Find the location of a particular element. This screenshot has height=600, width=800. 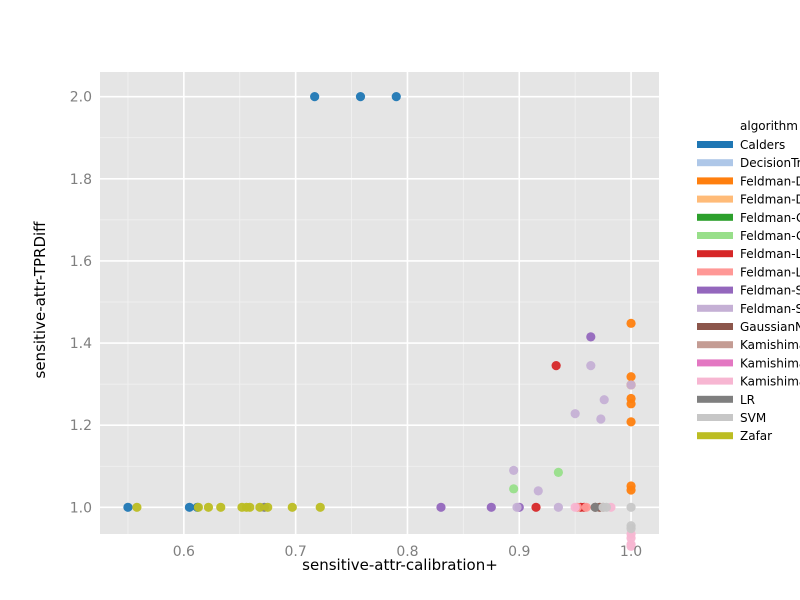

y-tick-label: 1.8 is located at coordinates (81, 180).